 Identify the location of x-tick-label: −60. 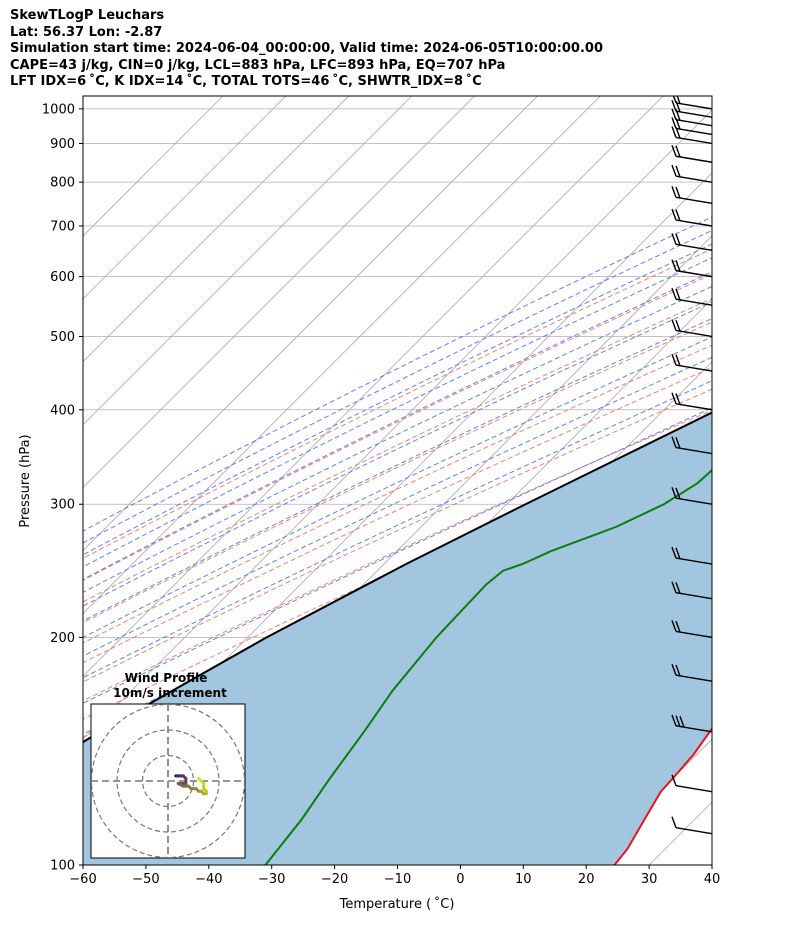
(82, 879).